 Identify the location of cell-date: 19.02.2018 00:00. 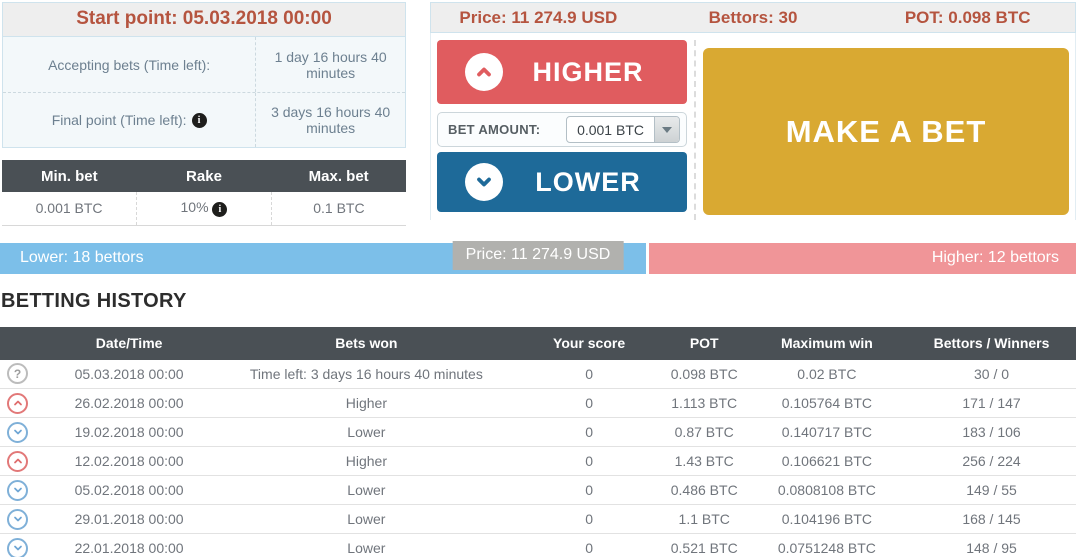
(129, 432).